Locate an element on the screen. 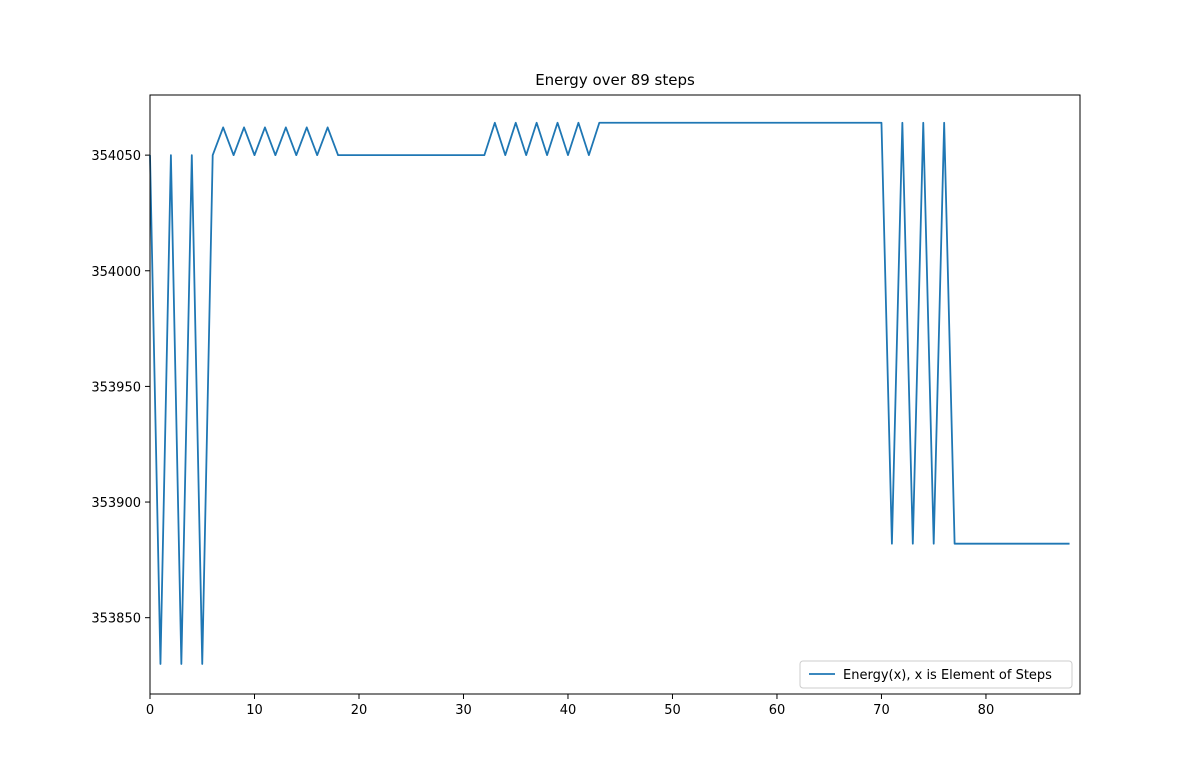 The width and height of the screenshot is (1200, 780). legend-label: Energy(x), x is Element of Steps is located at coordinates (947, 675).